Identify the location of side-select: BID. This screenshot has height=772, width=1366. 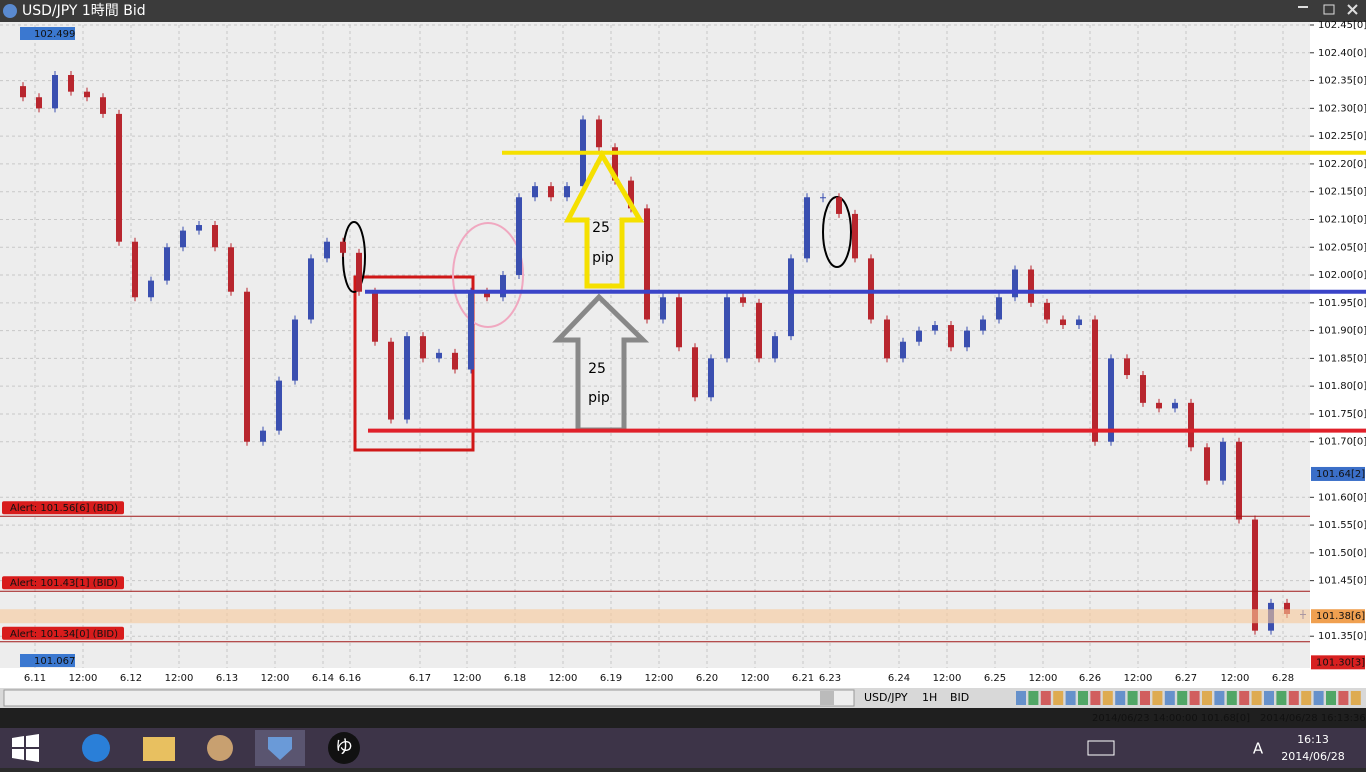
(959, 697).